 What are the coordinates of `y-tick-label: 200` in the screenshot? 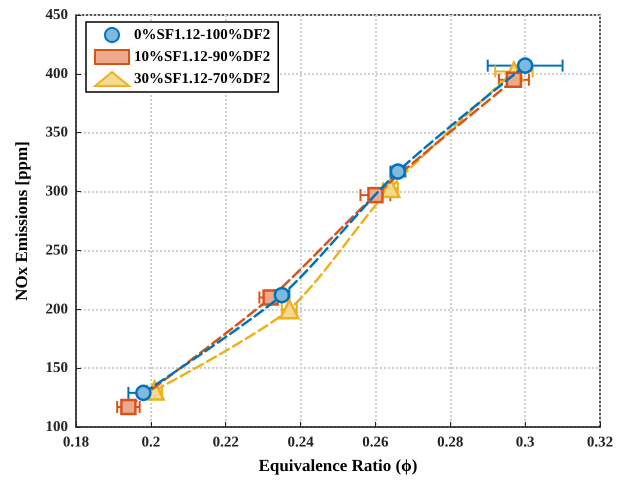 It's located at (57, 309).